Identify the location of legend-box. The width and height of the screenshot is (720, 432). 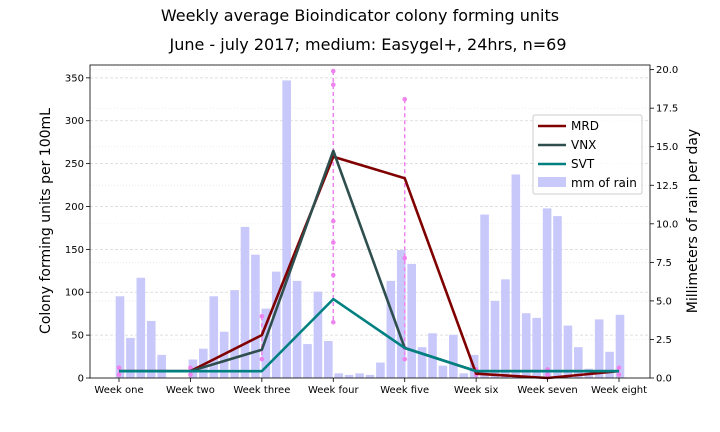
(587, 154).